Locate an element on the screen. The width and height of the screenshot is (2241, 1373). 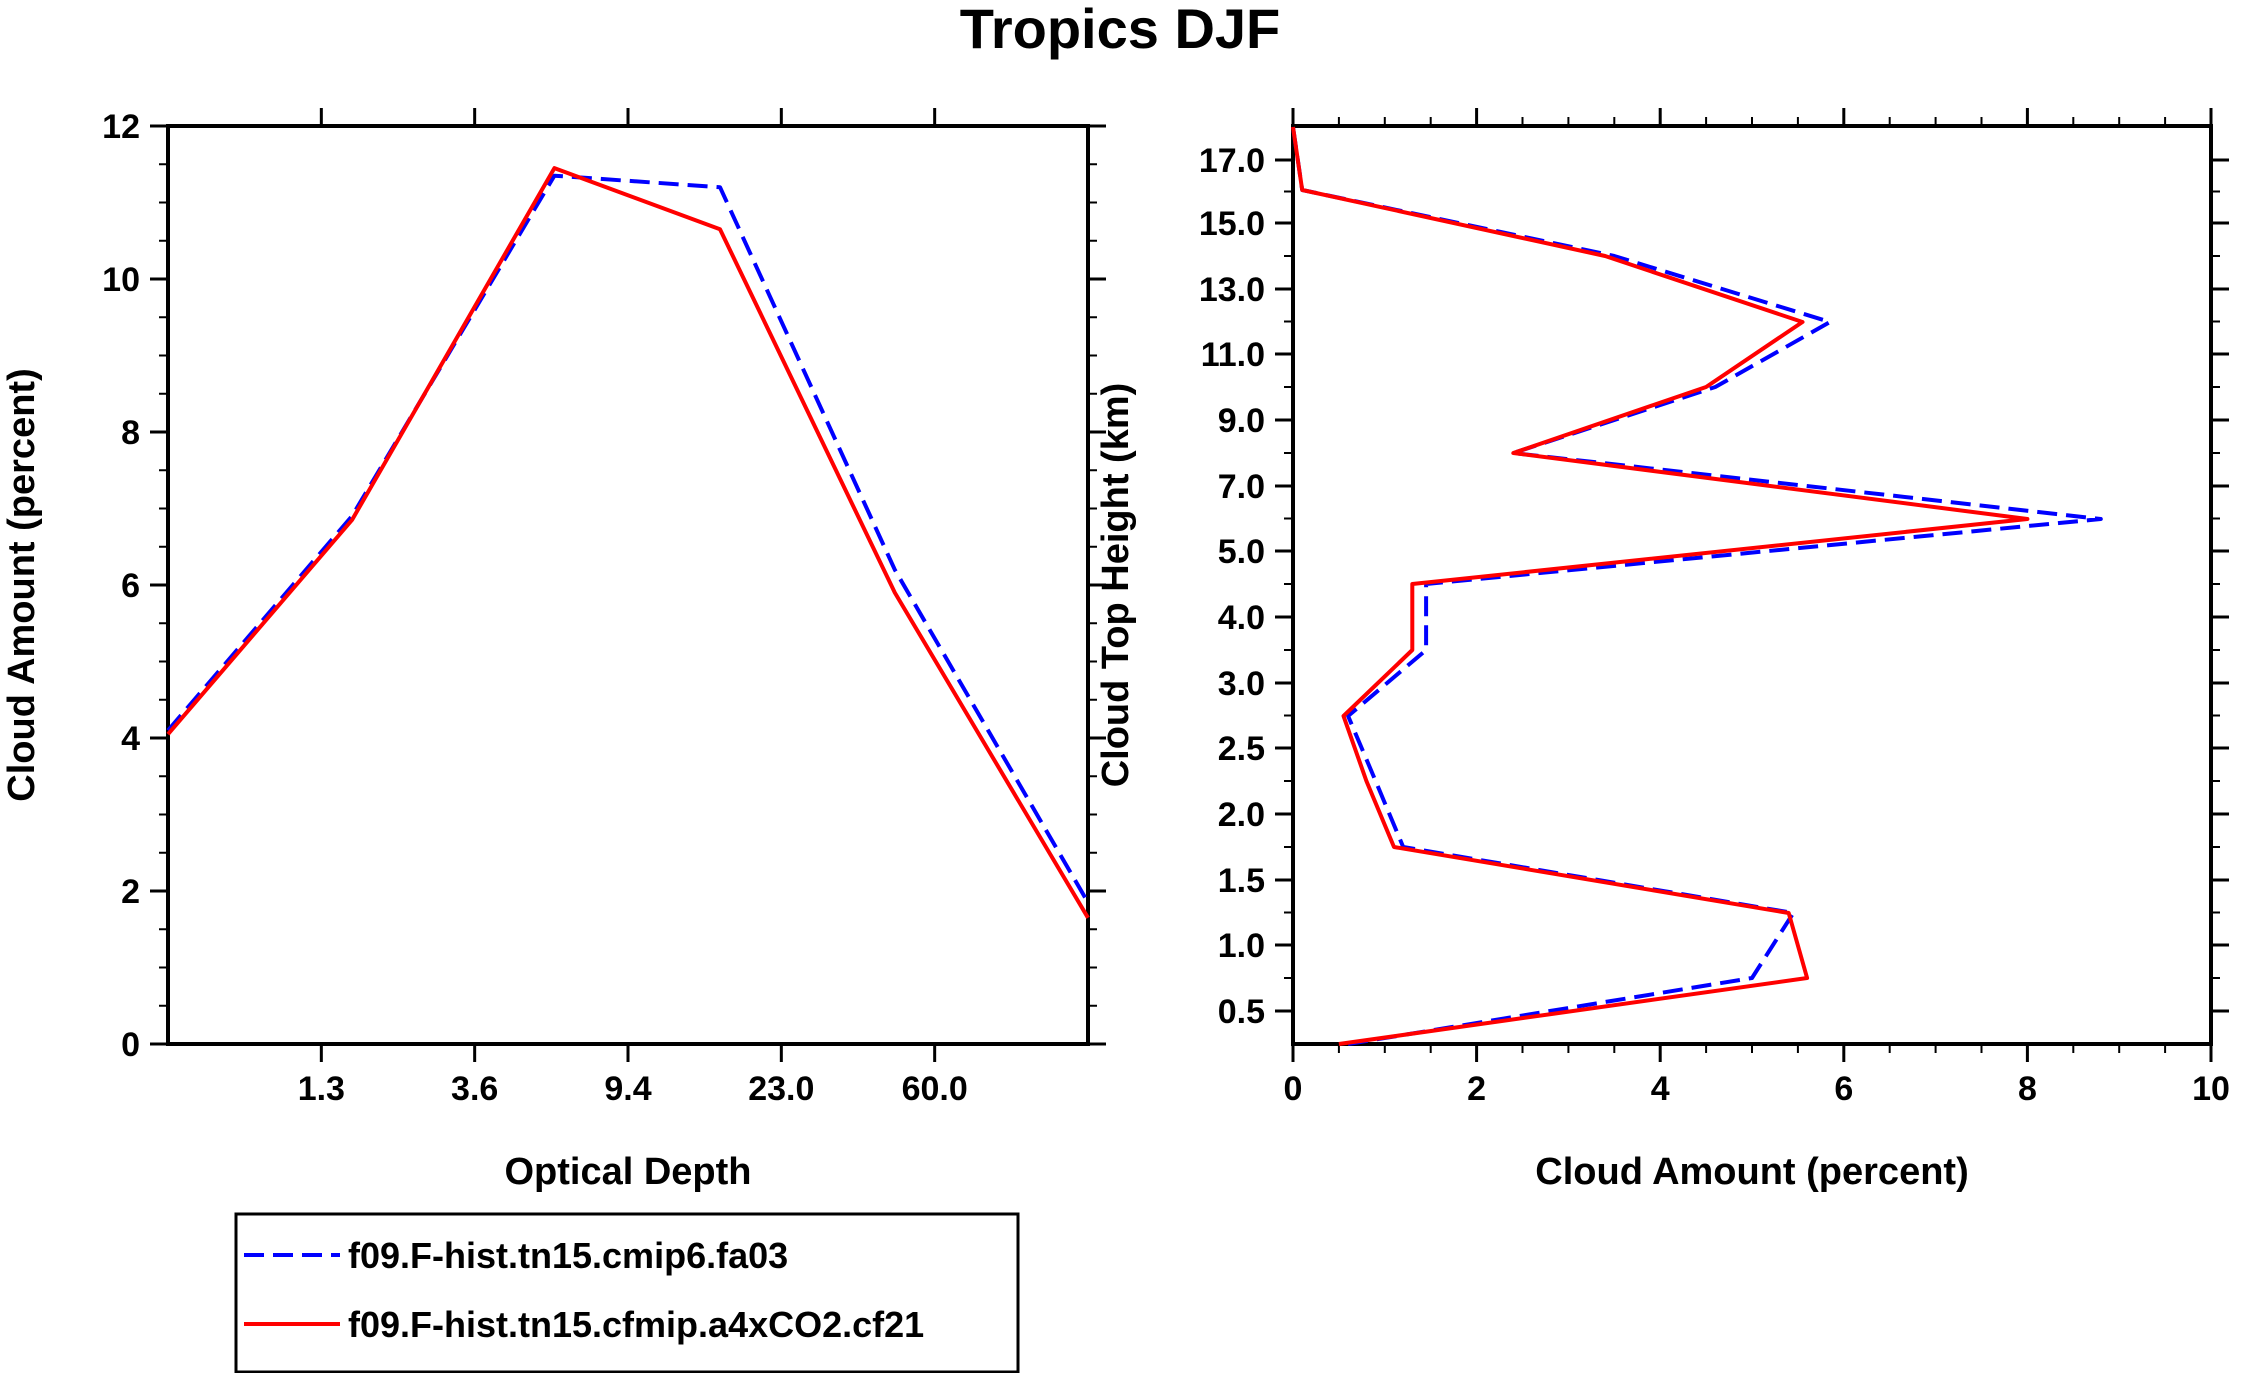
right-xlabel: Cloud Amount (percent) is located at coordinates (1751, 1172).